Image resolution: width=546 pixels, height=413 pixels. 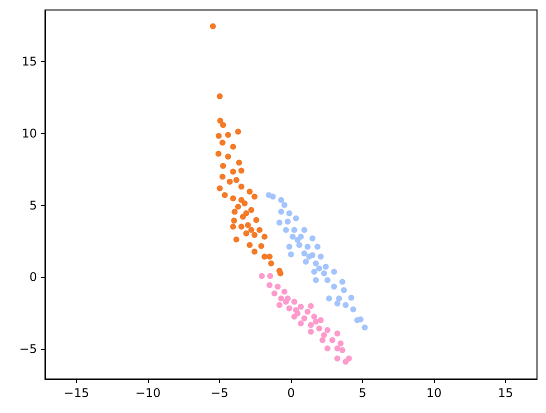 What do you see at coordinates (219, 393) in the screenshot?
I see `x-tick-label: −5` at bounding box center [219, 393].